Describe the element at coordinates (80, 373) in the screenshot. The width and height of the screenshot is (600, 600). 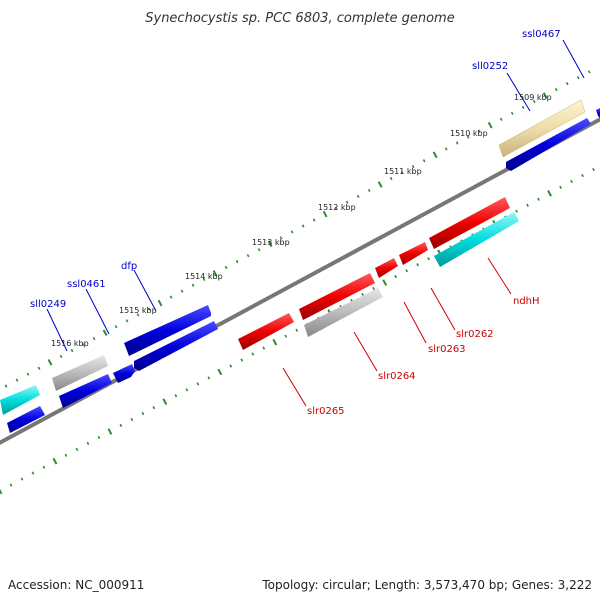
I see `gene-feature-gray-left` at that location.